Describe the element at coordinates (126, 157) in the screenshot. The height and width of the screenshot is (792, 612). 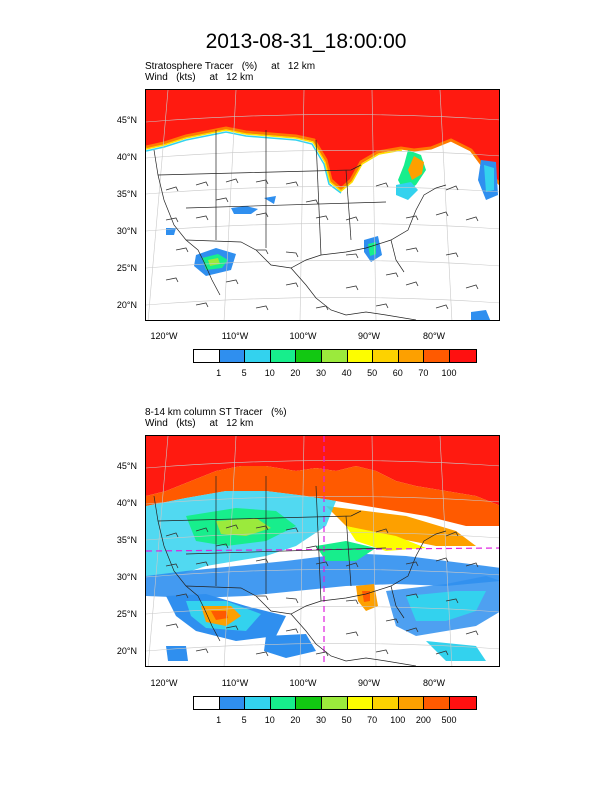
I see `panel1-lat-label-40: 40°N` at that location.